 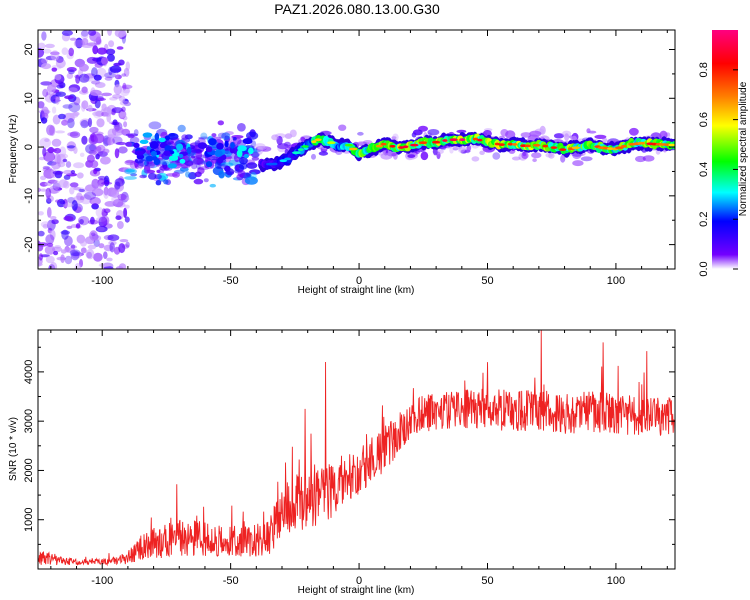 What do you see at coordinates (231, 581) in the screenshot?
I see `snr-x-tick-label: -50` at bounding box center [231, 581].